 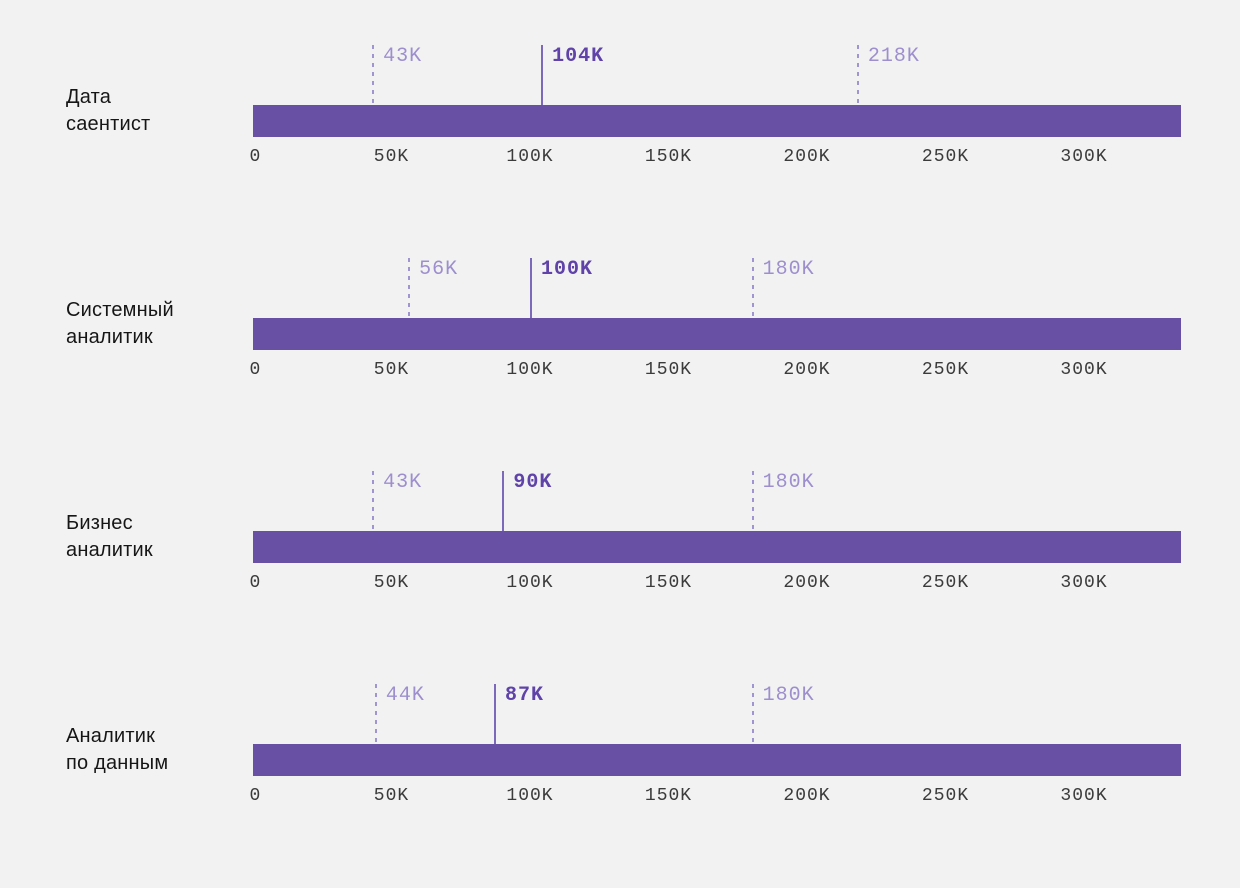 I want to click on row-label-line2: саентист, so click(x=108, y=124).